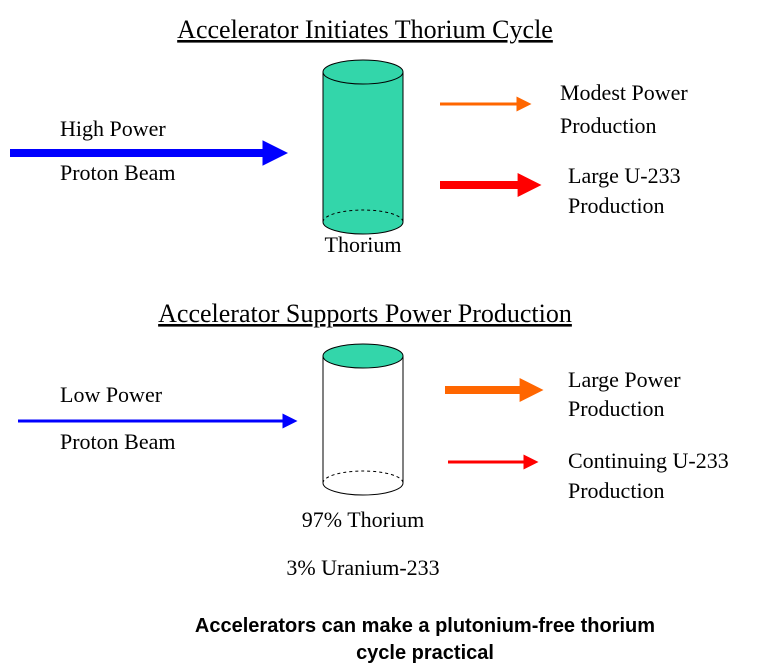 The height and width of the screenshot is (667, 764). Describe the element at coordinates (111, 394) in the screenshot. I see `input-label: Low Power` at that location.